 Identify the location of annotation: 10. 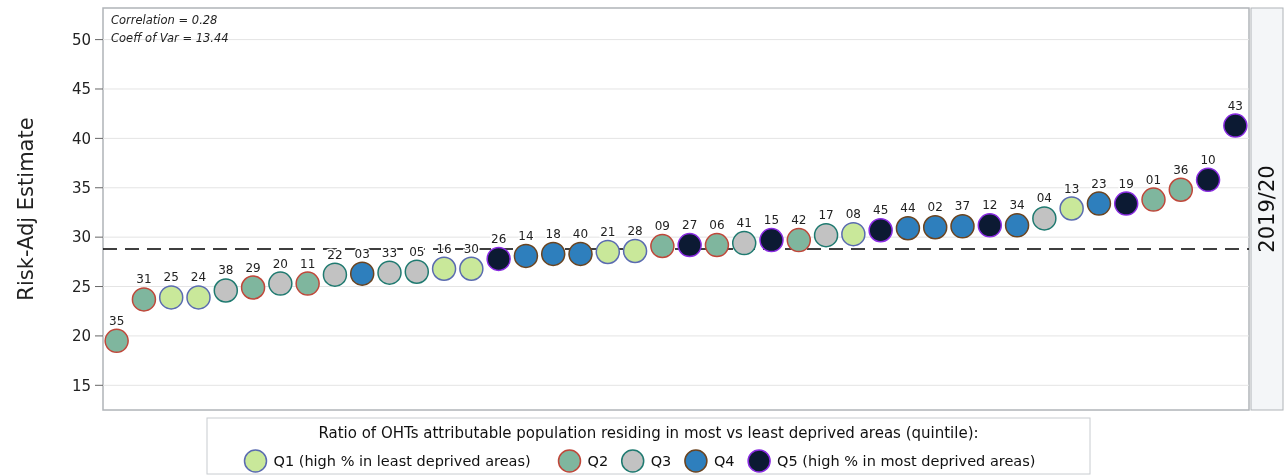
(1208, 159).